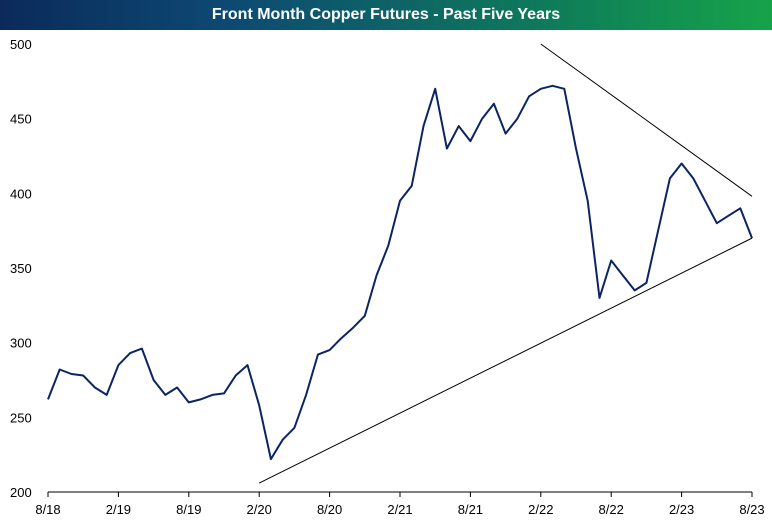 The image size is (772, 523). Describe the element at coordinates (399, 509) in the screenshot. I see `x-tick-label: 2/21` at that location.